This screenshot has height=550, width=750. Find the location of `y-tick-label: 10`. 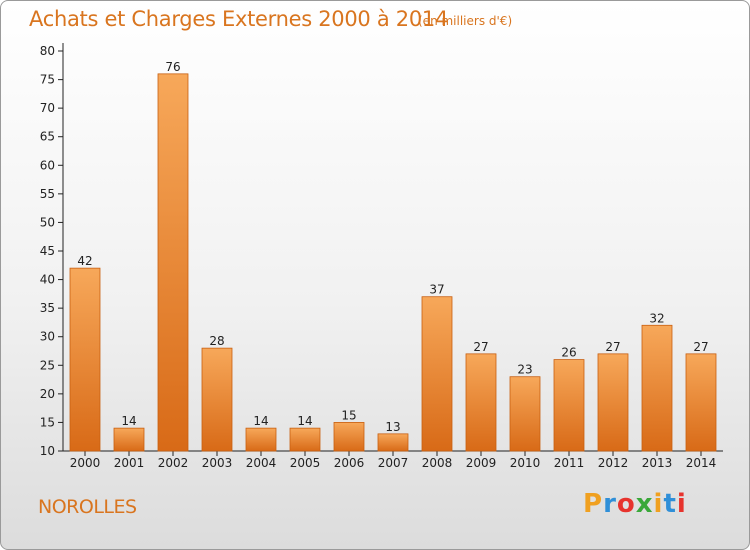

y-tick-label: 10 is located at coordinates (47, 451).